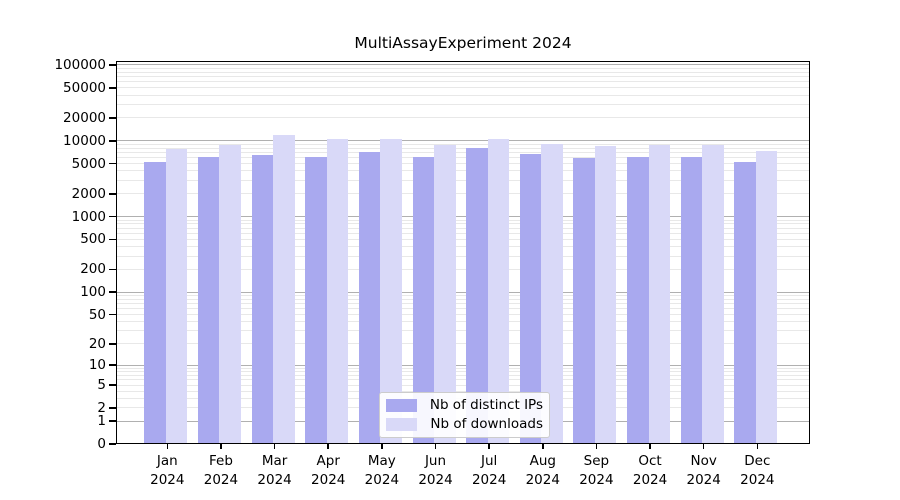 The image size is (900, 500). I want to click on y-tick-label-20: 20, so click(97, 343).